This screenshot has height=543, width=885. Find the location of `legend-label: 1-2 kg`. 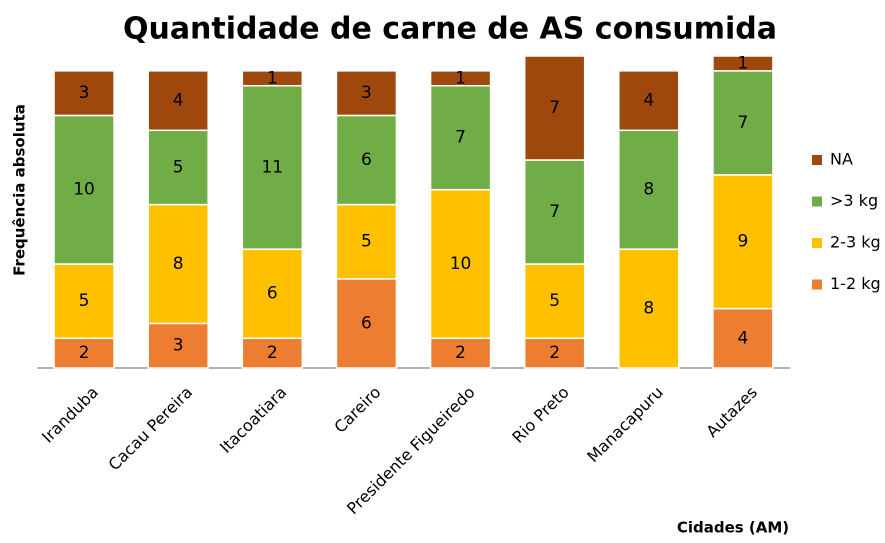

legend-label: 1-2 kg is located at coordinates (855, 283).